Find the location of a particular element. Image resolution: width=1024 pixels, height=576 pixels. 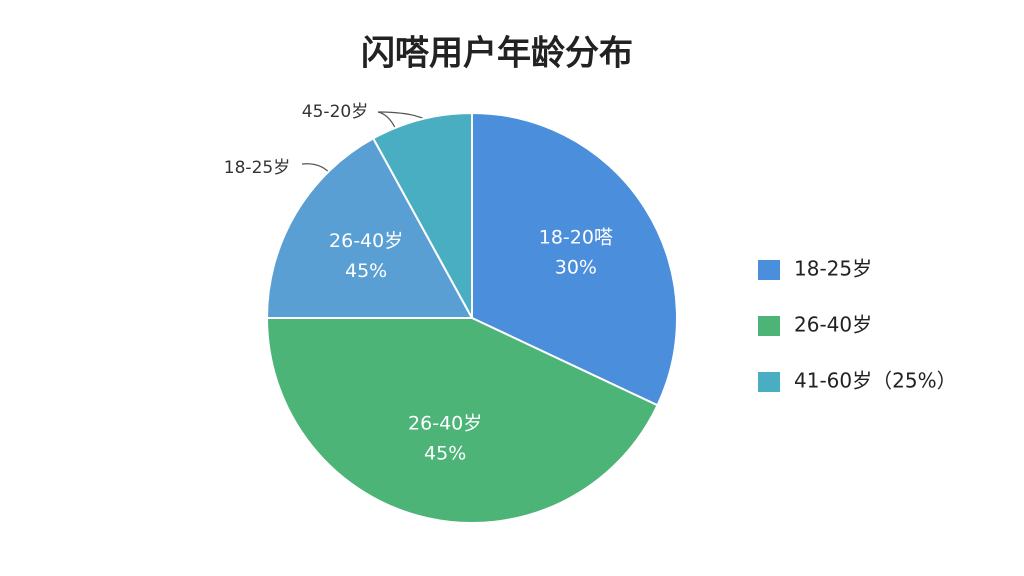

chart-title: 闪嗒用户年龄分布 is located at coordinates (497, 54).